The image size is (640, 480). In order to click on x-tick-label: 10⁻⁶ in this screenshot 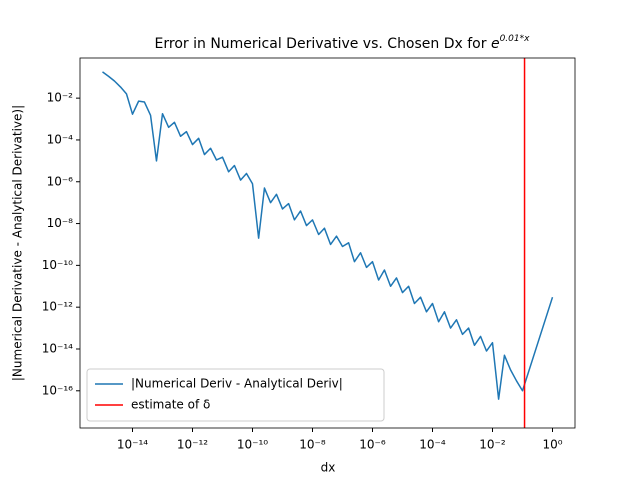, I will do `click(372, 445)`.